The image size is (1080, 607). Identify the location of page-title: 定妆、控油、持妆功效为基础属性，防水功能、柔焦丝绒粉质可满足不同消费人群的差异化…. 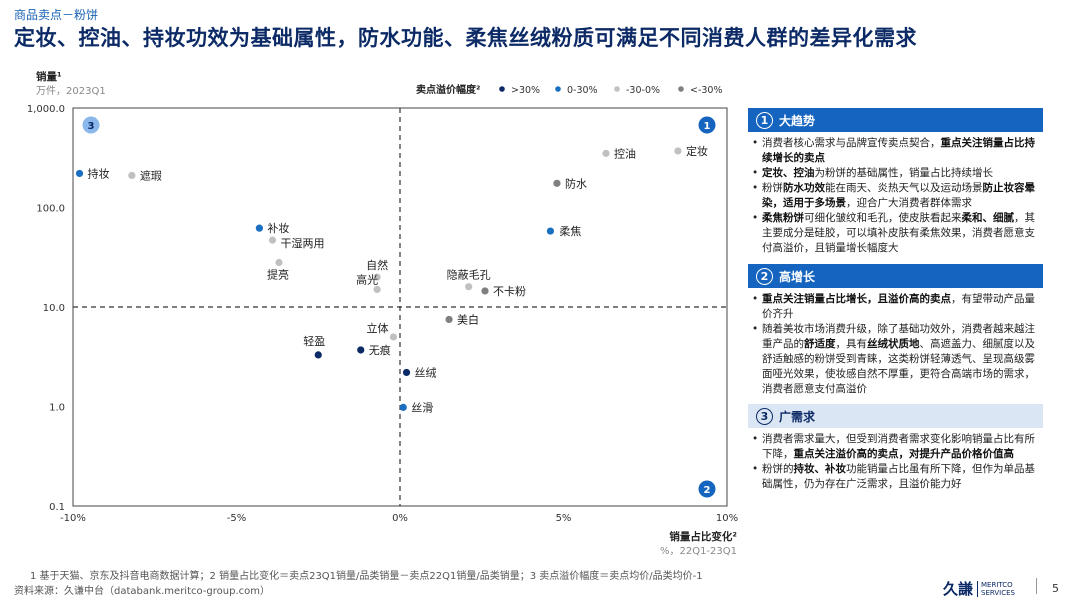
(465, 38).